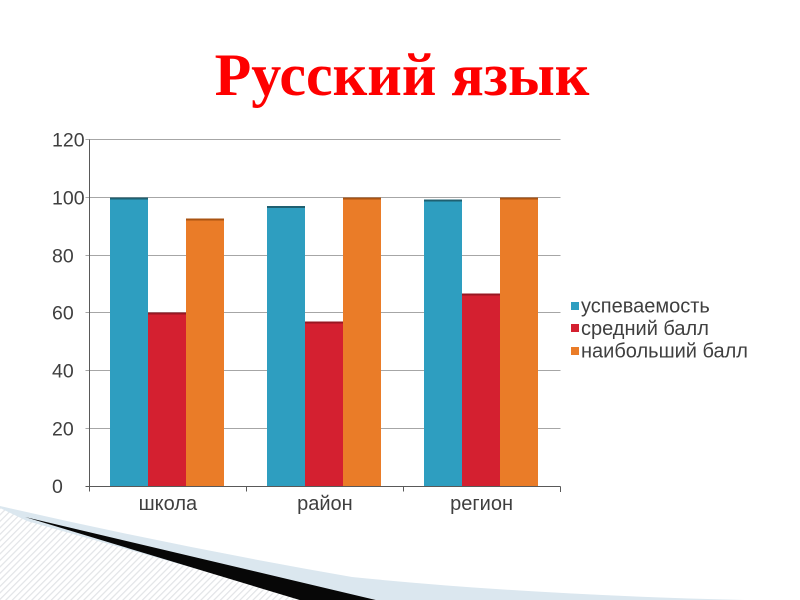 The width and height of the screenshot is (800, 600). I want to click on svg-text: регион, so click(481, 504).